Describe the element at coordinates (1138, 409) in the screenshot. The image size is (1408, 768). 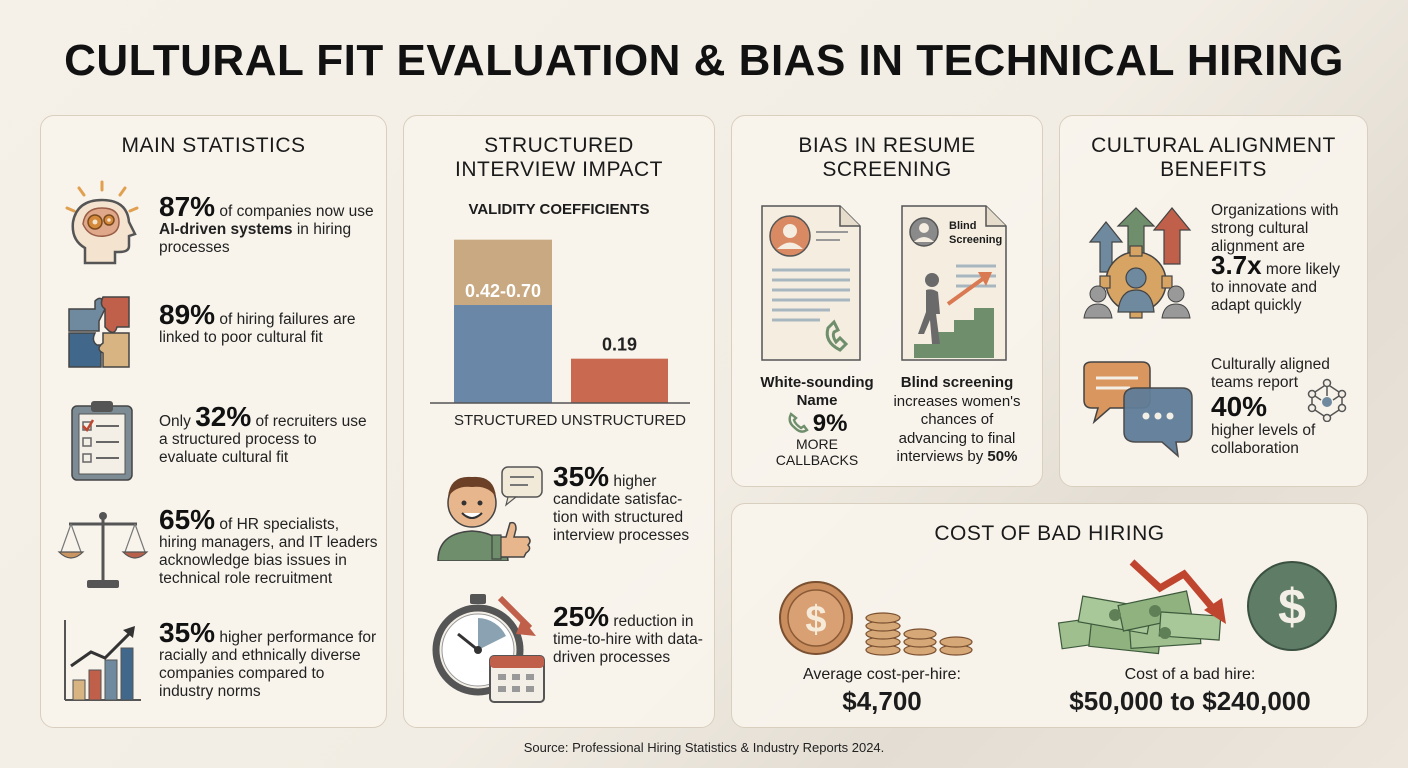
I see `chat-bubbles-icon` at that location.